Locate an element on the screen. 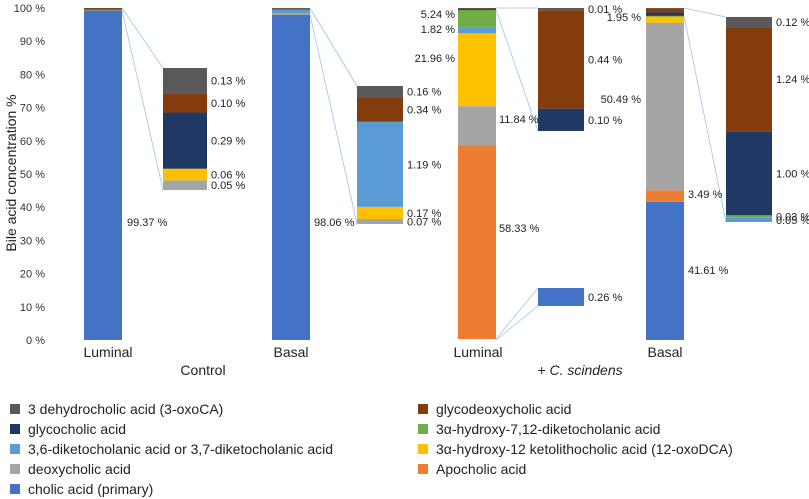 The width and height of the screenshot is (809, 499). data-label-hdk: 5.24 % is located at coordinates (438, 15).